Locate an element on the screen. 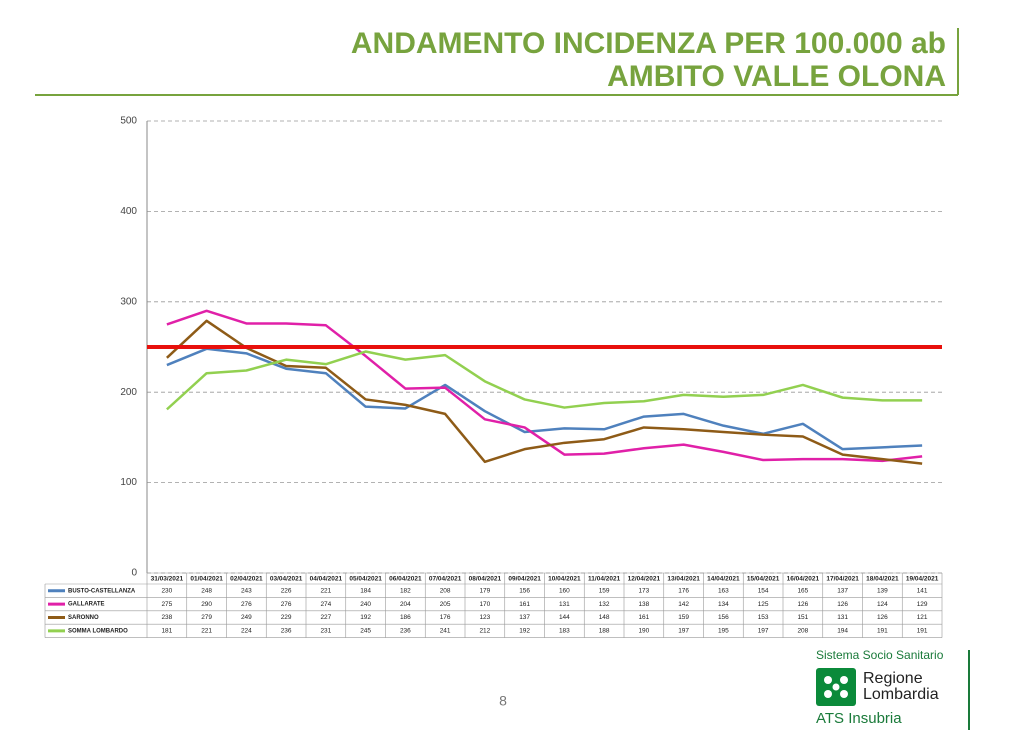  legend-label: SOMMA LOMBARDO is located at coordinates (98, 631).